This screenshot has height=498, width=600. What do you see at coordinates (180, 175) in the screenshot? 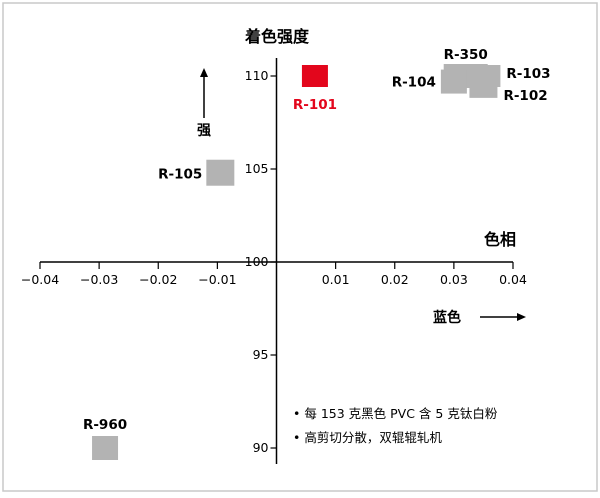
I see `label-r-105: R-105` at bounding box center [180, 175].